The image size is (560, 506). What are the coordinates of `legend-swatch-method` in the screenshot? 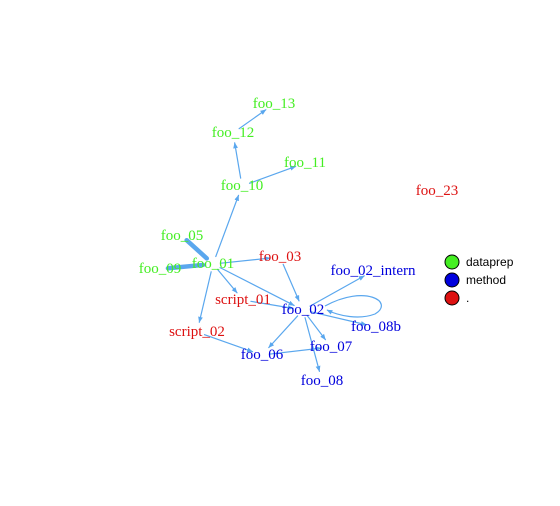 It's located at (452, 280).